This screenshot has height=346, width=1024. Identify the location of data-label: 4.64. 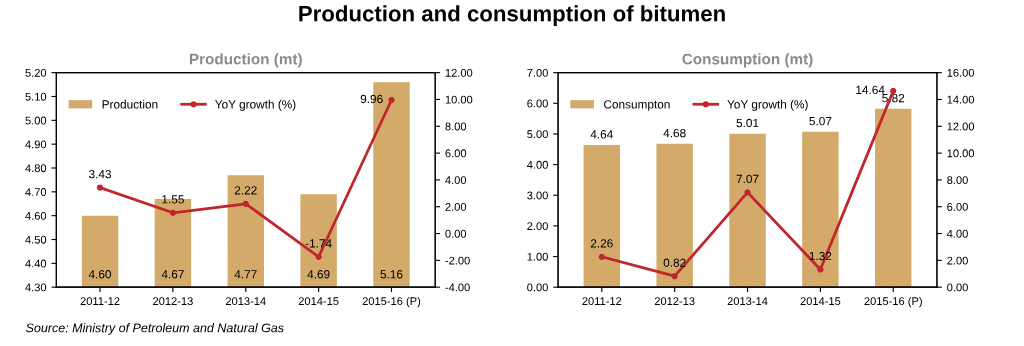
(601, 134).